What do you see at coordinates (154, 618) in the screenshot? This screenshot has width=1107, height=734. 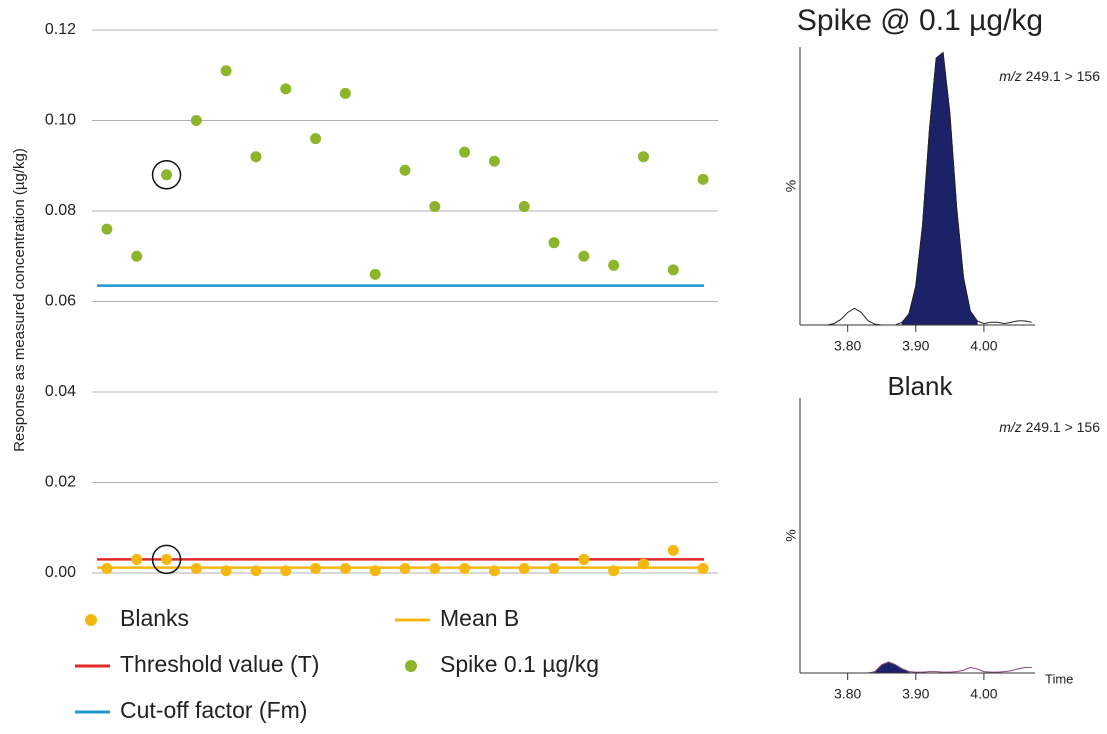 I see `legend-label: Blanks` at bounding box center [154, 618].